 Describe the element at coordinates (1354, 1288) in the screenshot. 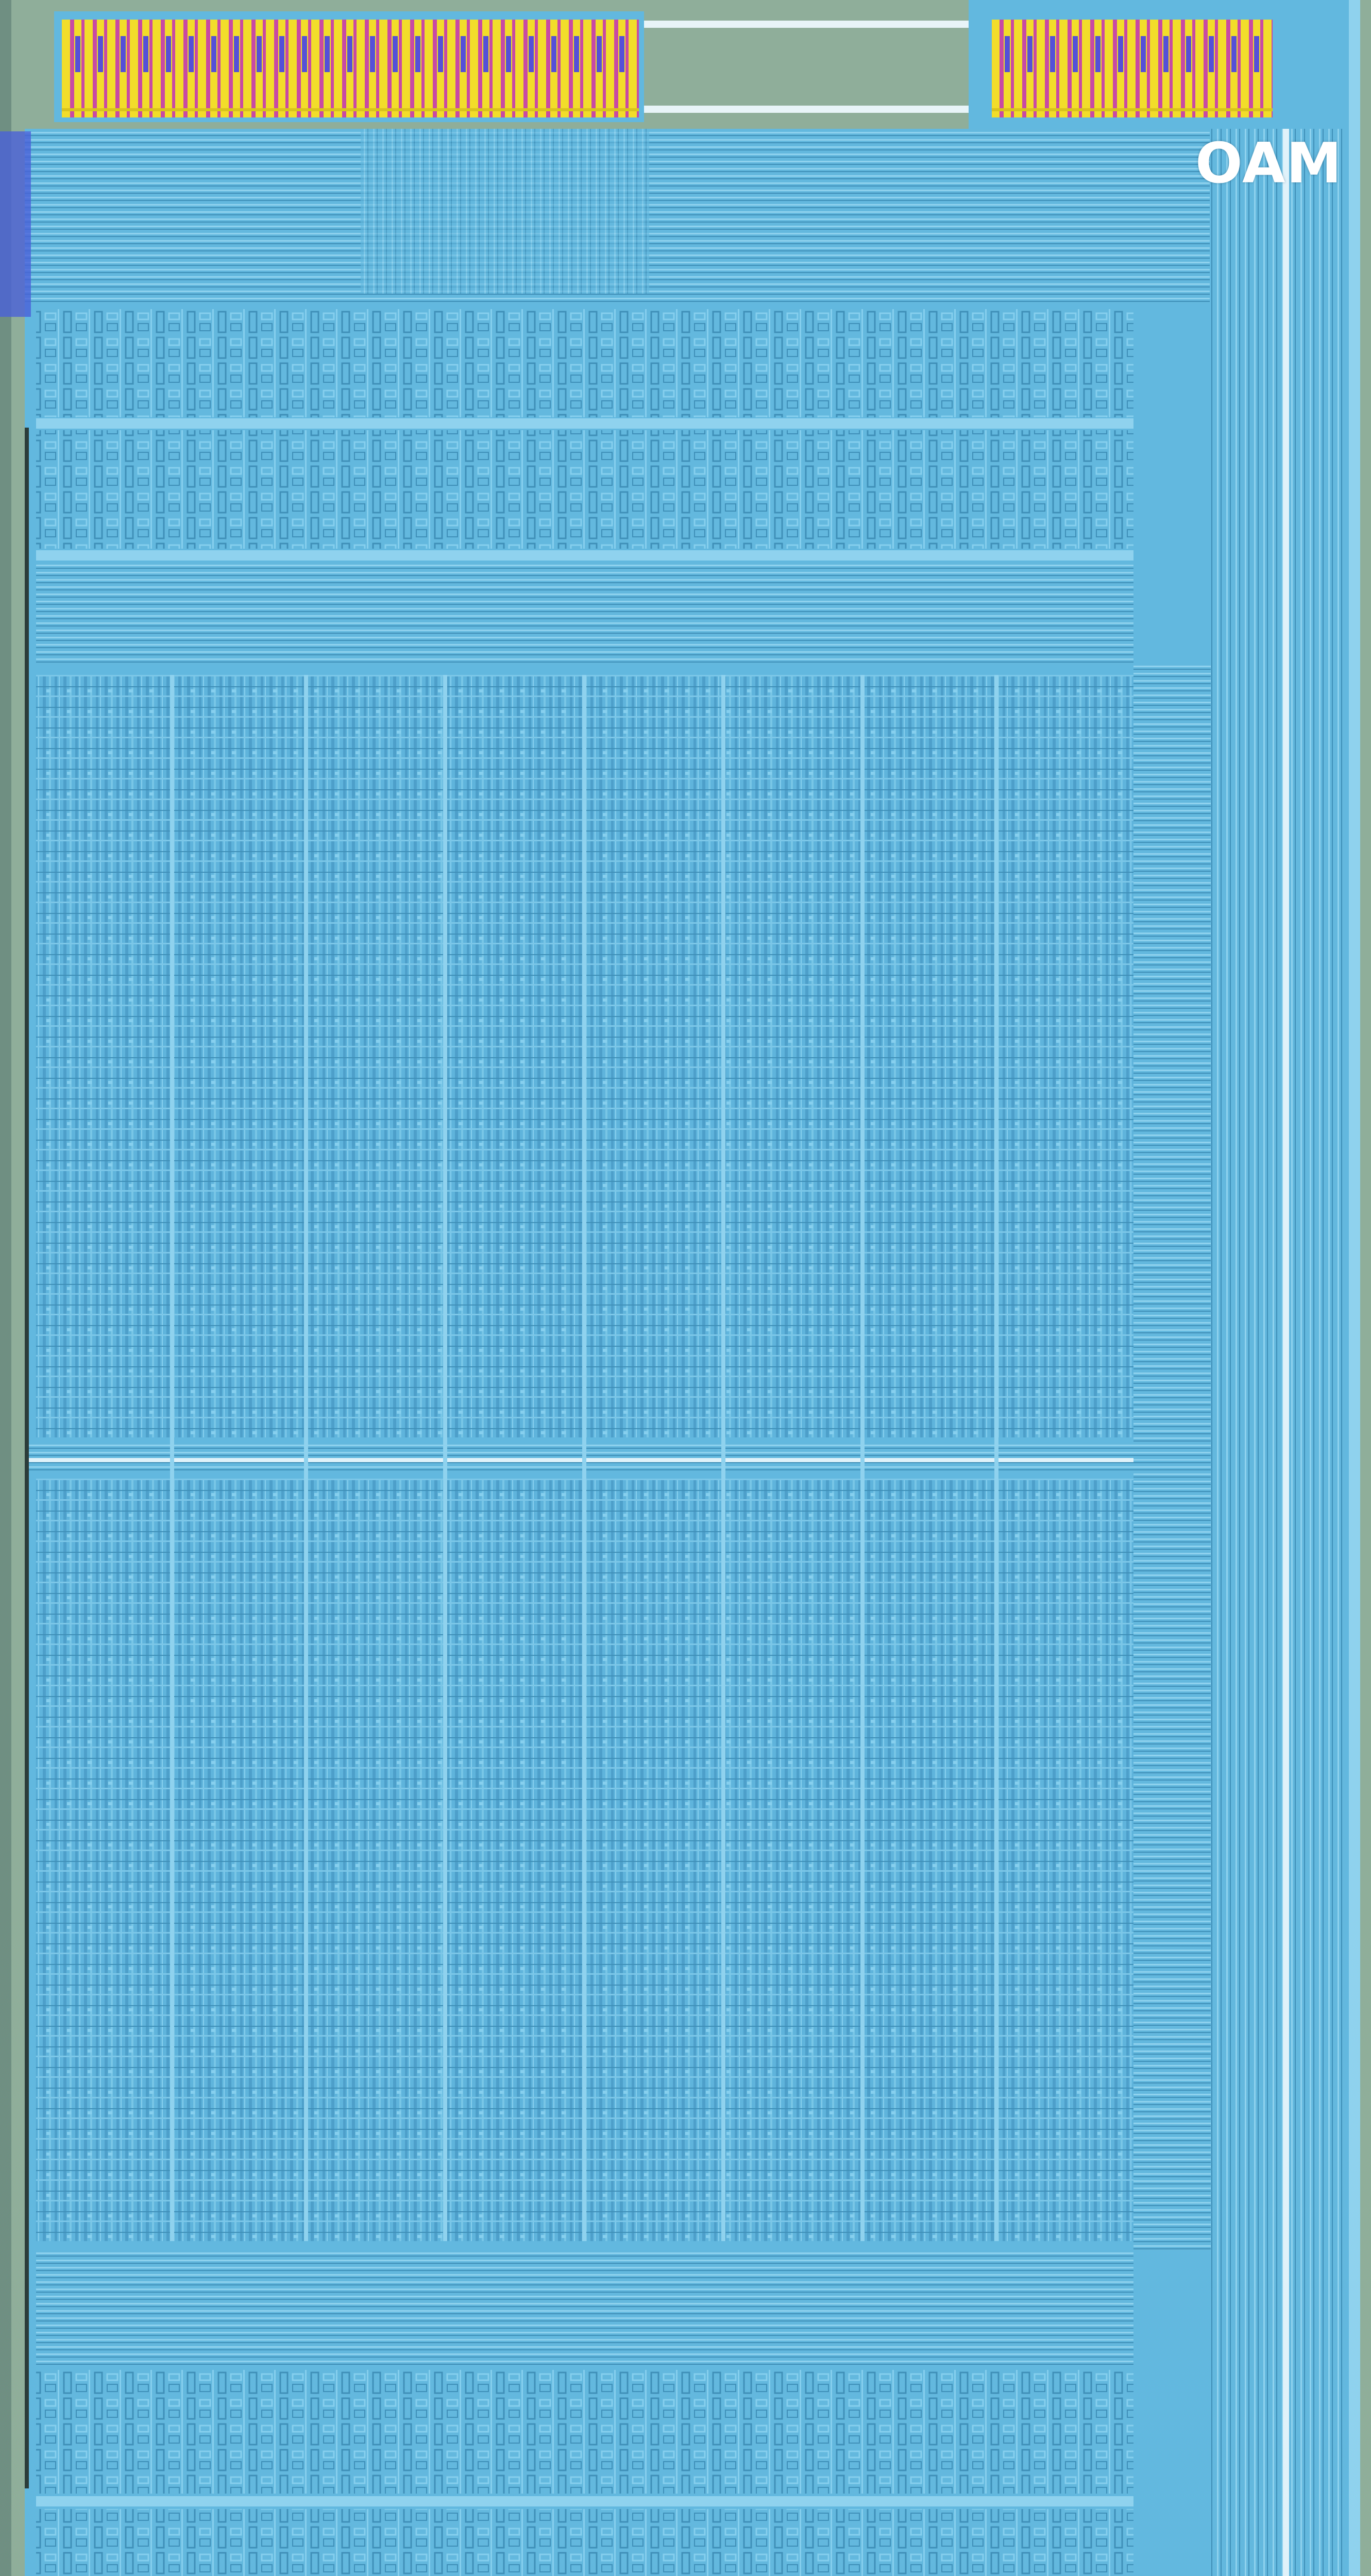

I see `right-edge-bus` at that location.